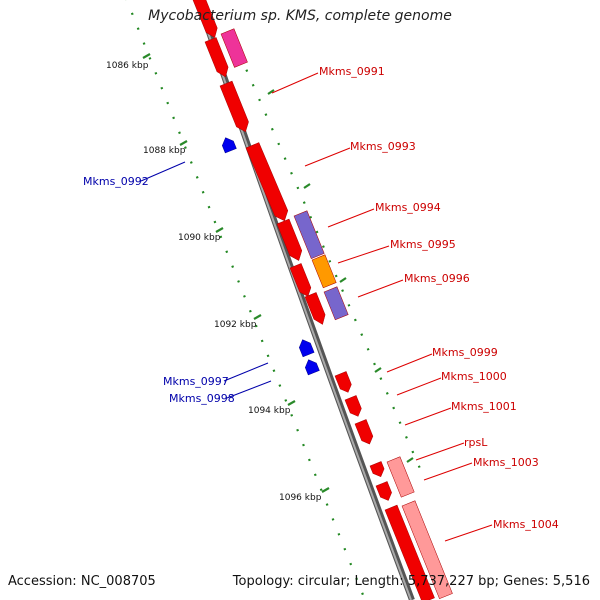 Image resolution: width=600 pixels, height=600 pixels. Describe the element at coordinates (408, 207) in the screenshot. I see `gene-label: Mkms_0994` at that location.